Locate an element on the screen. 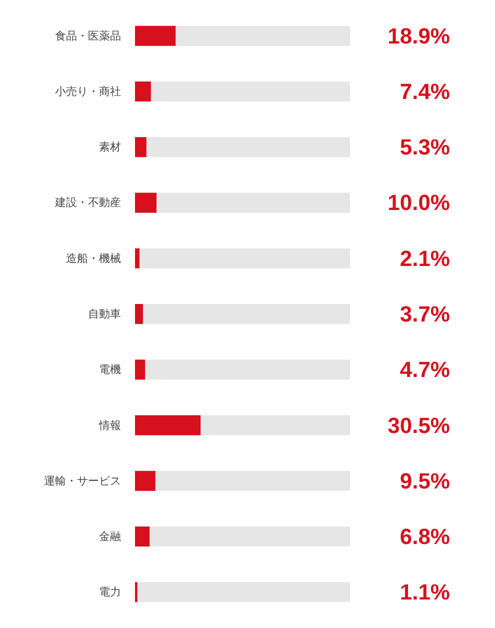 Image resolution: width=495 pixels, height=628 pixels. y-tick-label: 金融 is located at coordinates (110, 537).